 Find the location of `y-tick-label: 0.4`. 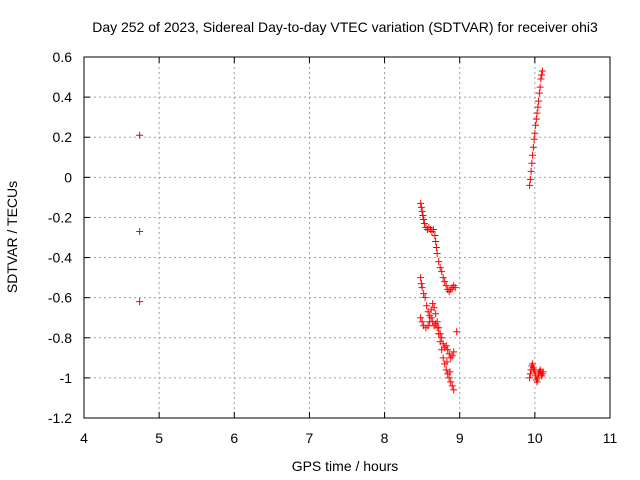

y-tick-label: 0.4 is located at coordinates (63, 97).